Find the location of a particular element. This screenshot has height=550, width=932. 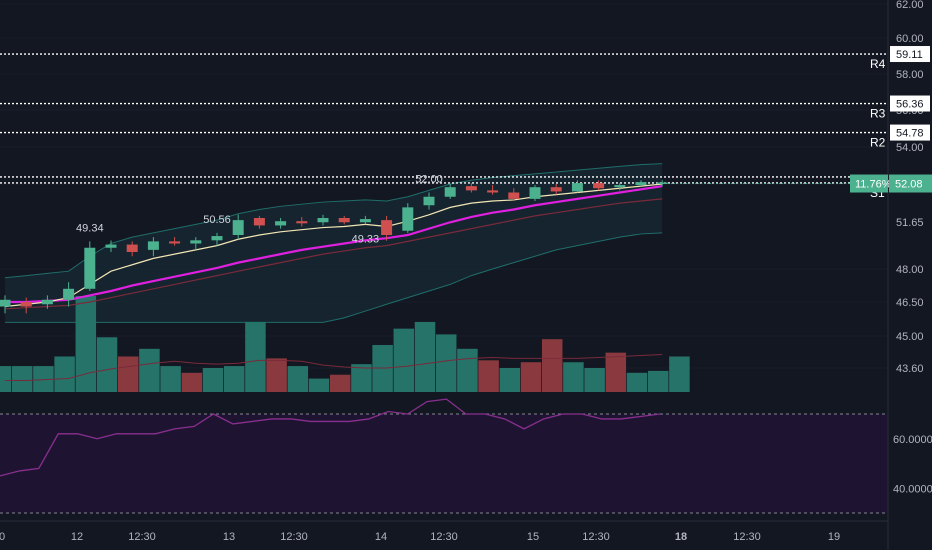

price-tick-label: 54.00 is located at coordinates (910, 148).